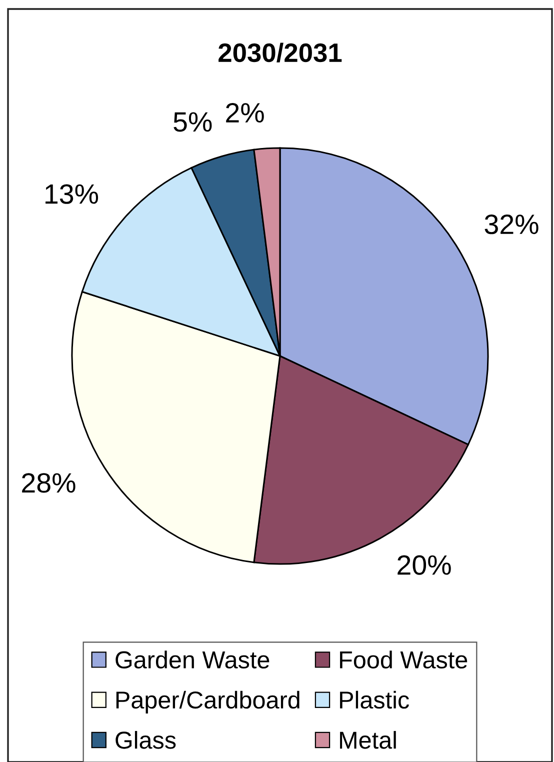 The width and height of the screenshot is (554, 762). What do you see at coordinates (245, 112) in the screenshot?
I see `data-label: 2%` at bounding box center [245, 112].